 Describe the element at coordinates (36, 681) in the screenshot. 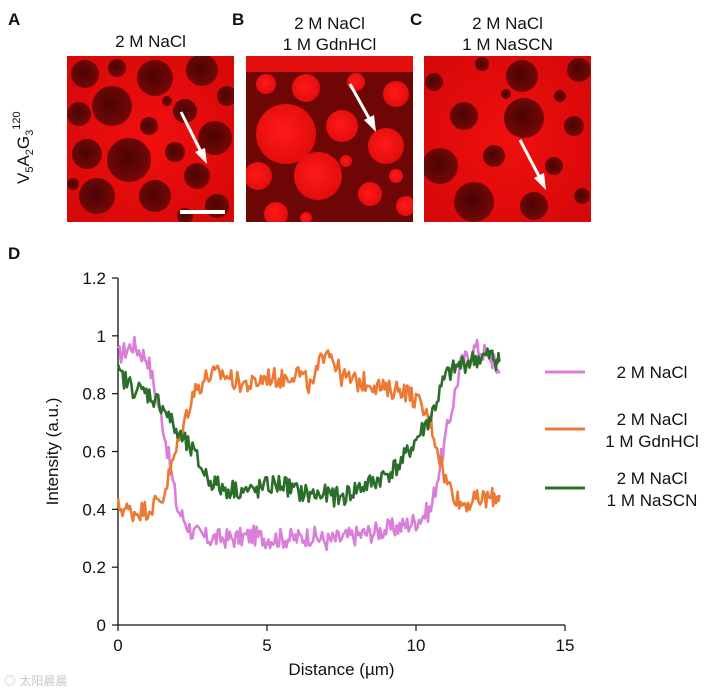

I see `watermark: ◎ 太阳晨晨` at that location.